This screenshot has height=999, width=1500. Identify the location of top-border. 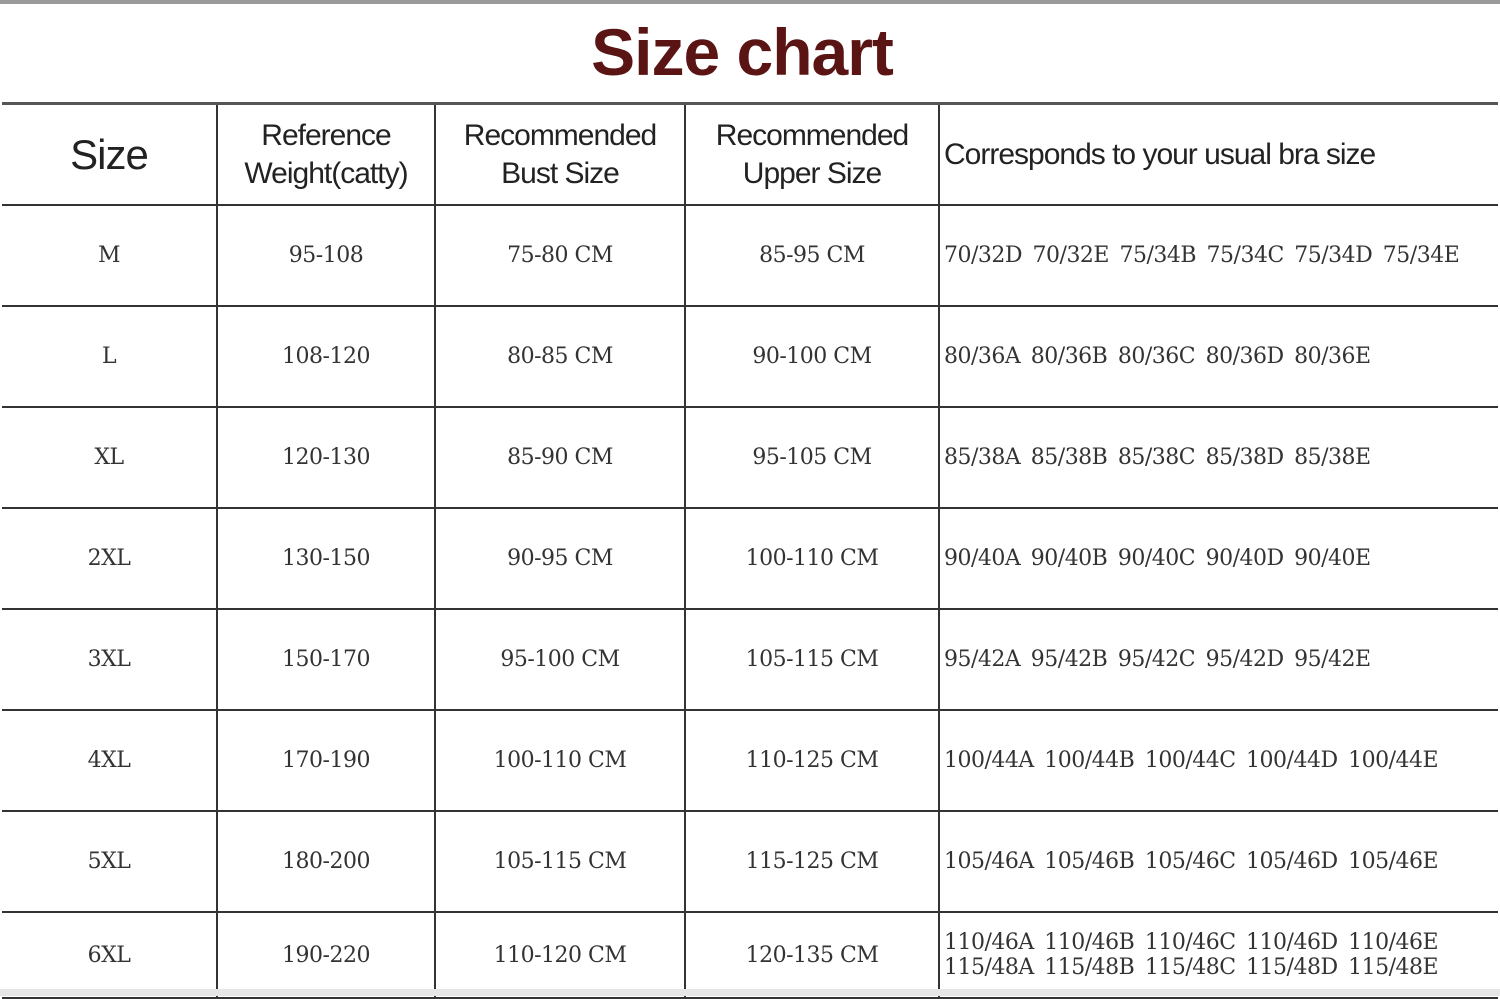
(750, 2).